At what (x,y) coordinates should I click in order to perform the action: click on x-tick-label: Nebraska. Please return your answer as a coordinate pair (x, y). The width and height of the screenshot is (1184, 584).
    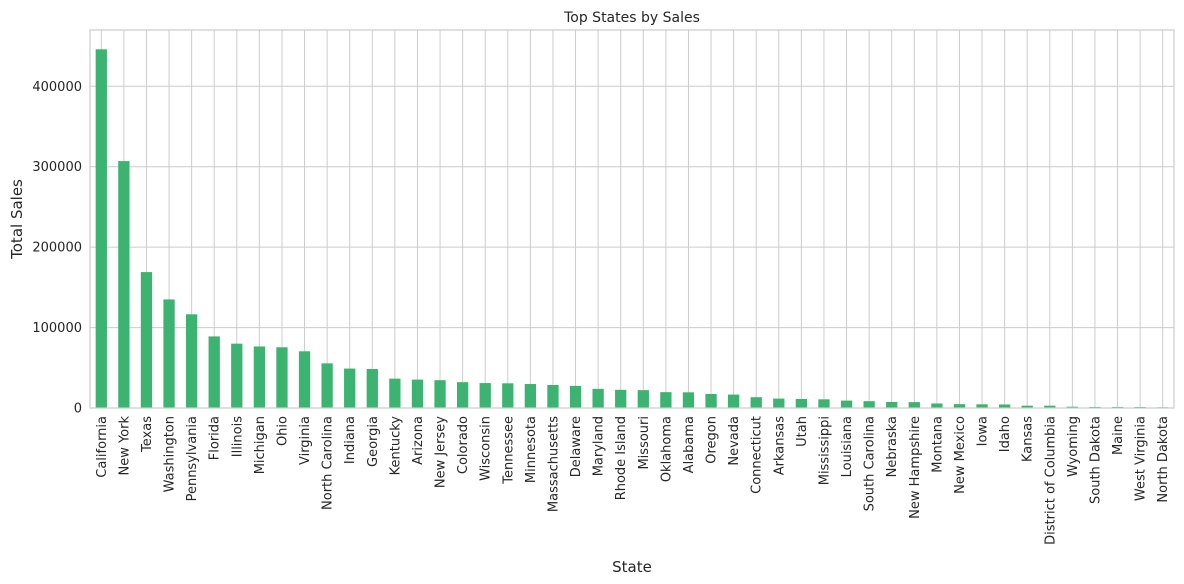
    Looking at the image, I should click on (892, 446).